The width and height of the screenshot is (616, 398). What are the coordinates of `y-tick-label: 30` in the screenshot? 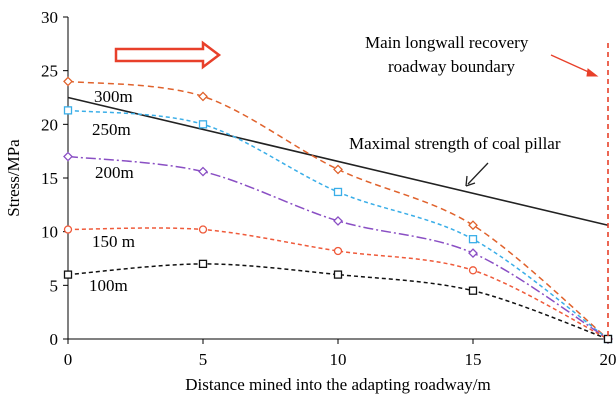 It's located at (49, 17).